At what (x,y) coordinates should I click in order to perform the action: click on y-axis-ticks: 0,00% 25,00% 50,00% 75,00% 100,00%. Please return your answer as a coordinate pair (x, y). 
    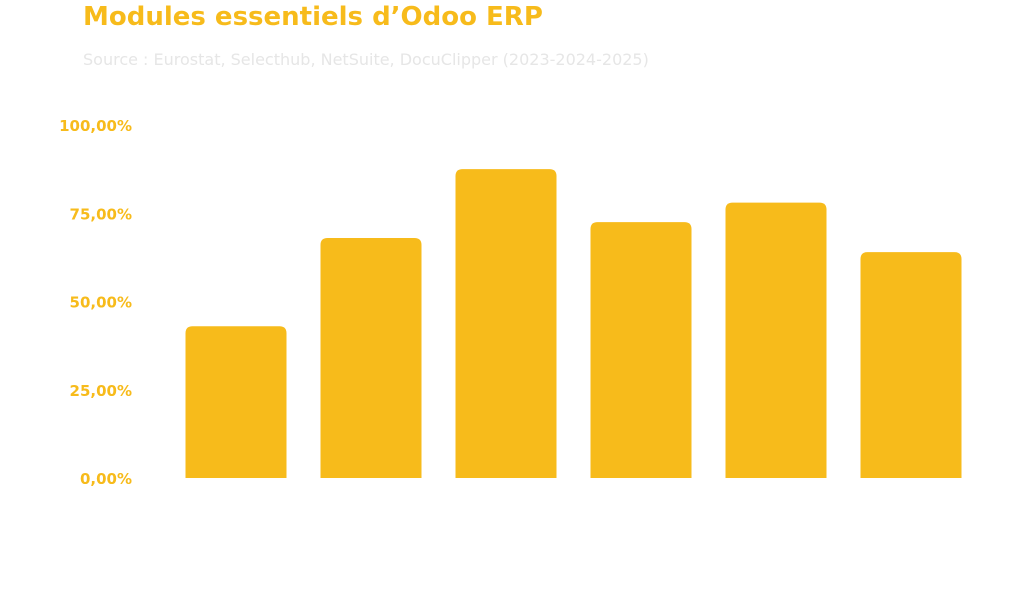
    Looking at the image, I should click on (95, 302).